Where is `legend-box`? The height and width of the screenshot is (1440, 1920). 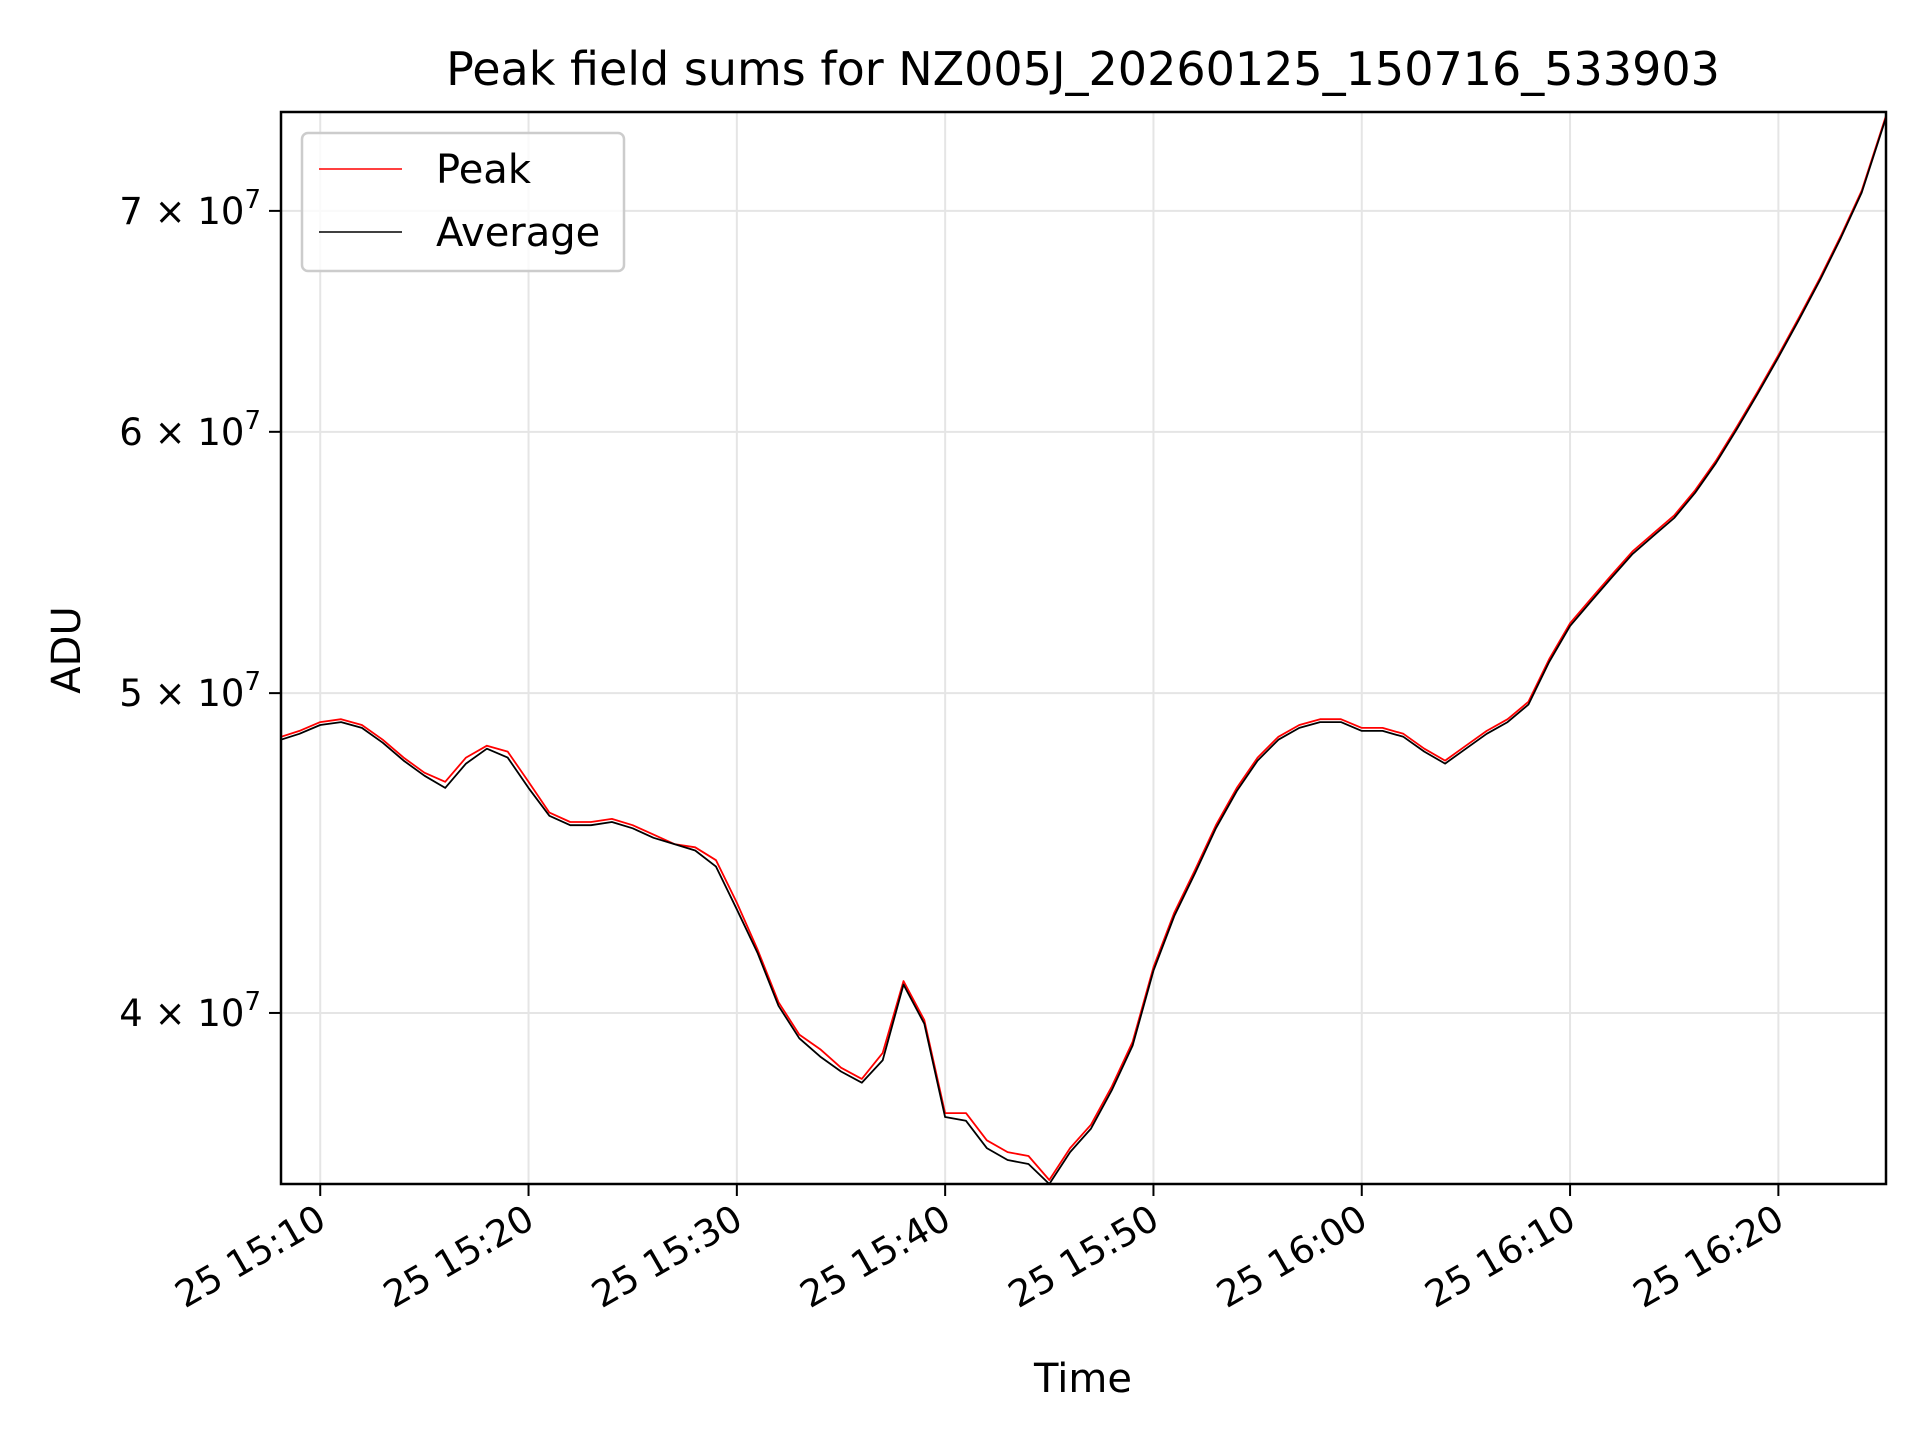 legend-box is located at coordinates (463, 202).